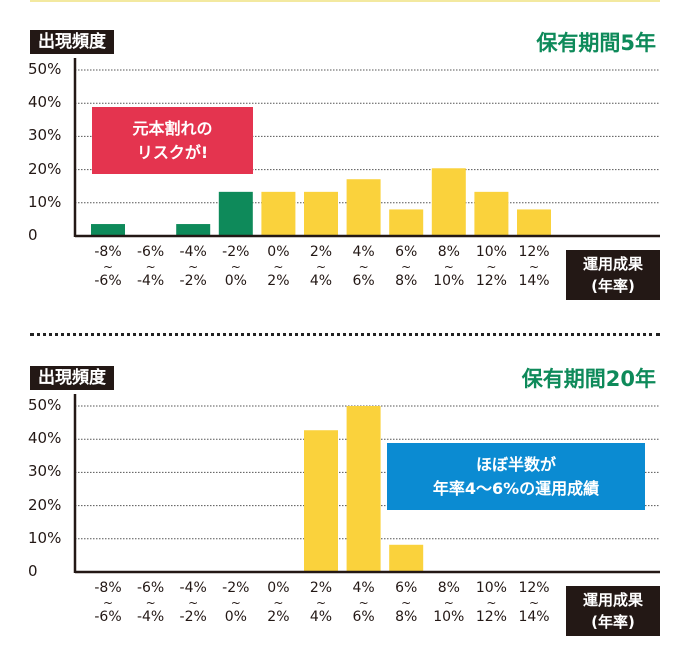  Describe the element at coordinates (363, 252) in the screenshot. I see `x-tick-from: 4%` at that location.